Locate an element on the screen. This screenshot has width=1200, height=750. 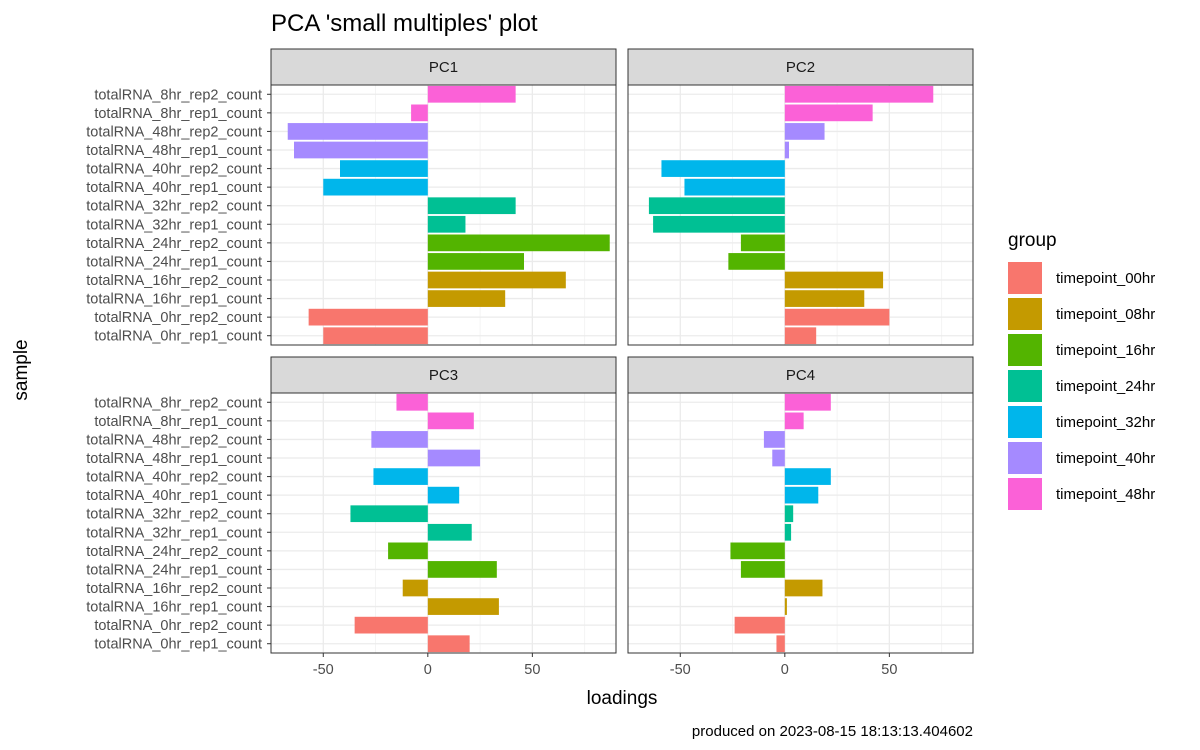
bar-pc1-totalrna-40hr-rep2-count is located at coordinates (384, 168).